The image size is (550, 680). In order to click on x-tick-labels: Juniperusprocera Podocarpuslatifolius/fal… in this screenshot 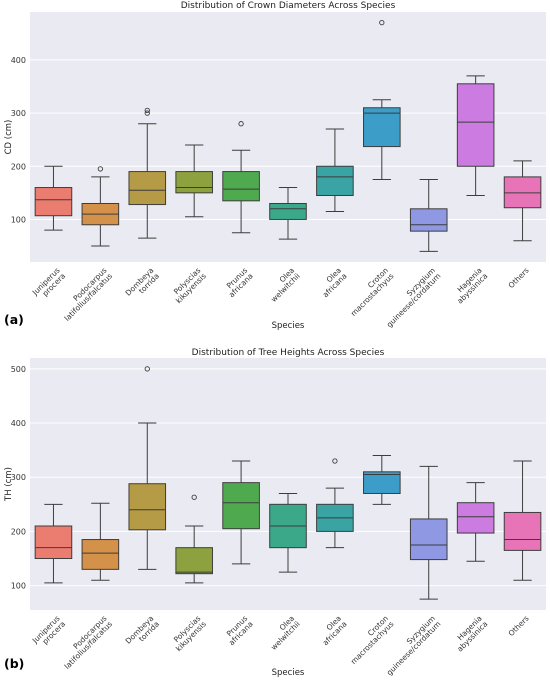, I will do `click(280, 297)`.